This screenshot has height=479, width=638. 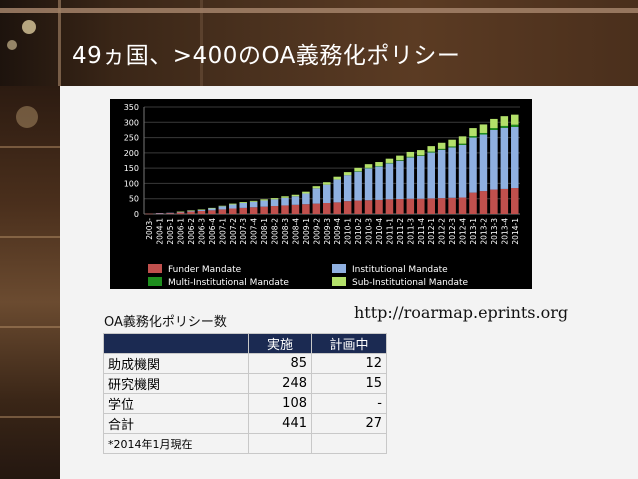 What do you see at coordinates (170, 231) in the screenshot?
I see `x-tick-label: 2005-1` at bounding box center [170, 231].